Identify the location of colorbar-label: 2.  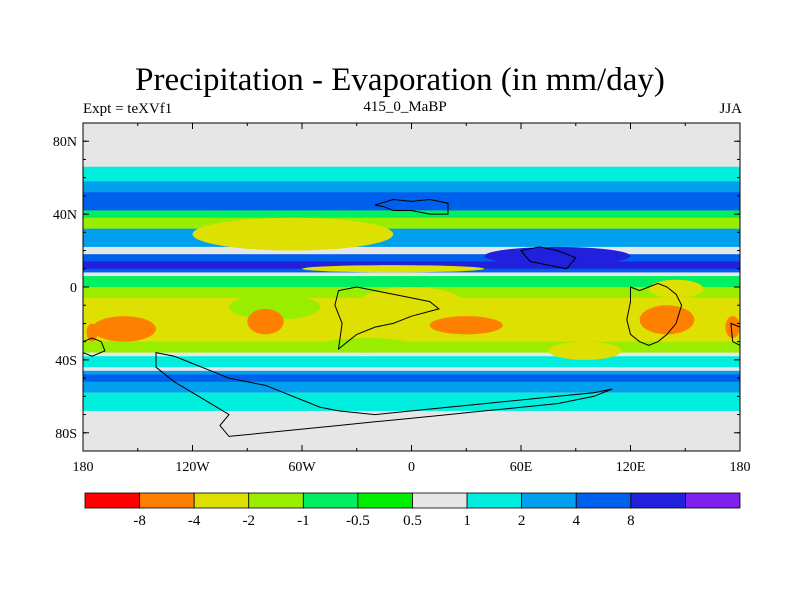
(522, 521).